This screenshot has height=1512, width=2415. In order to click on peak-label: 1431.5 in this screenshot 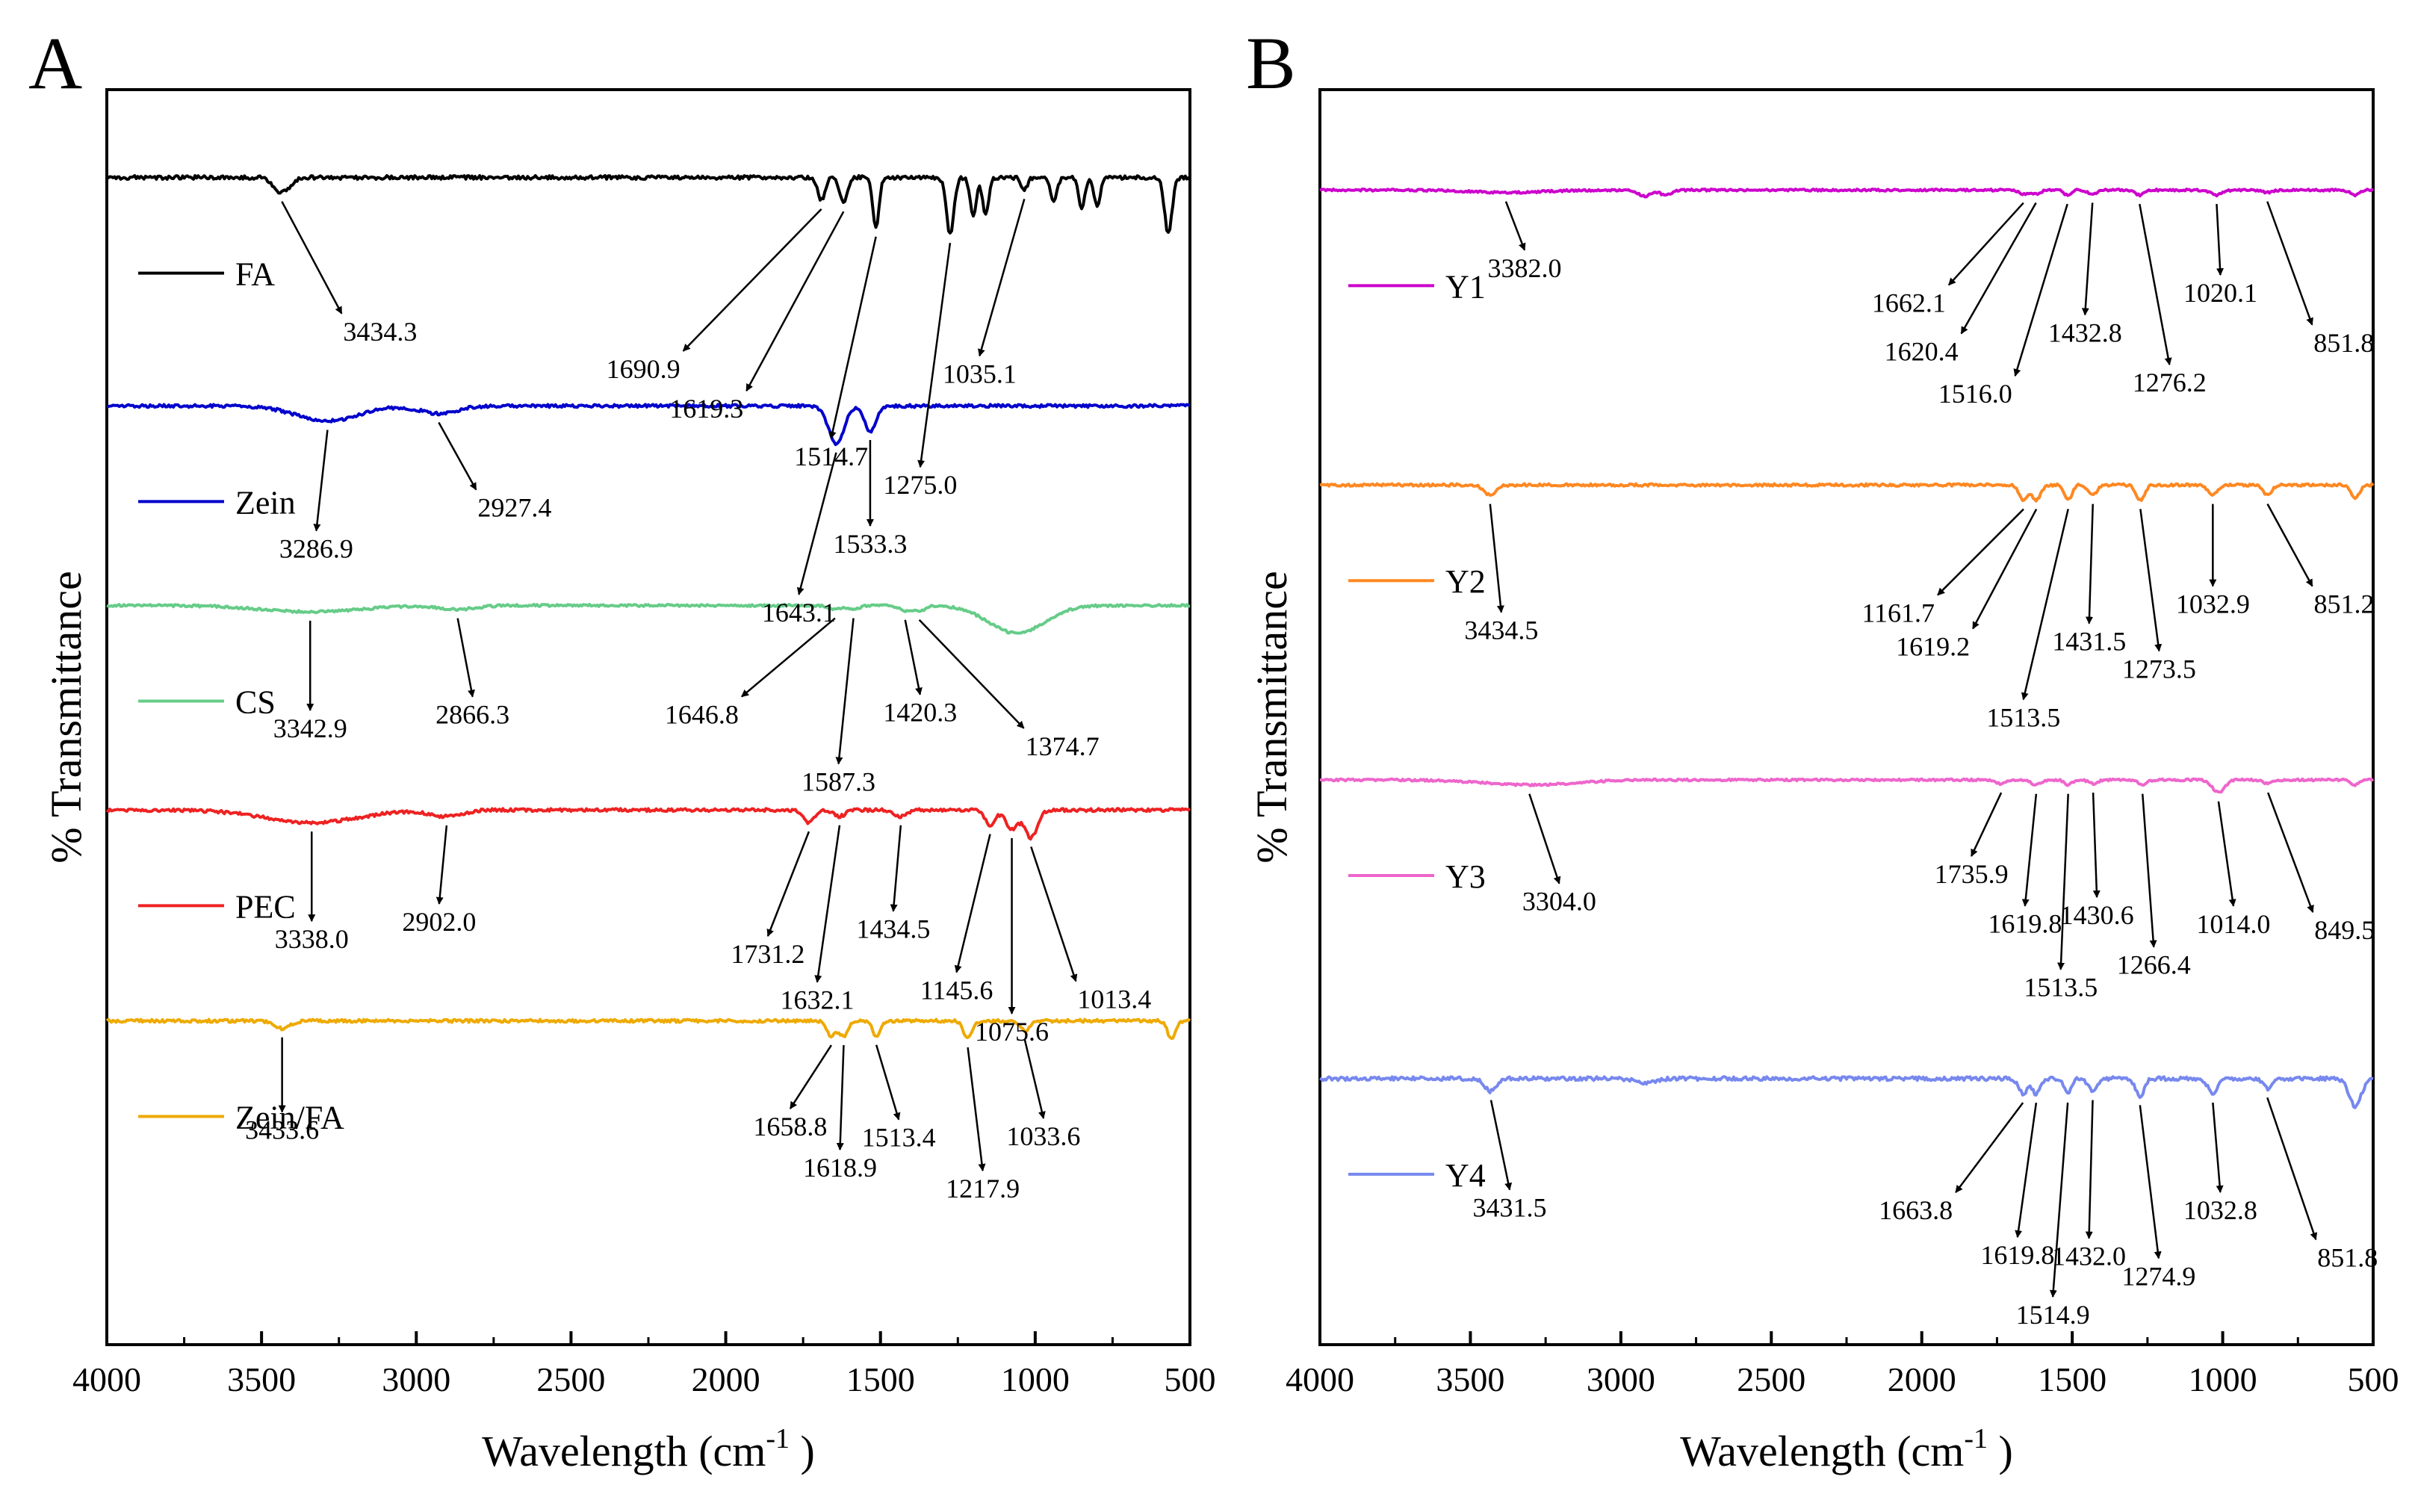, I will do `click(2089, 642)`.